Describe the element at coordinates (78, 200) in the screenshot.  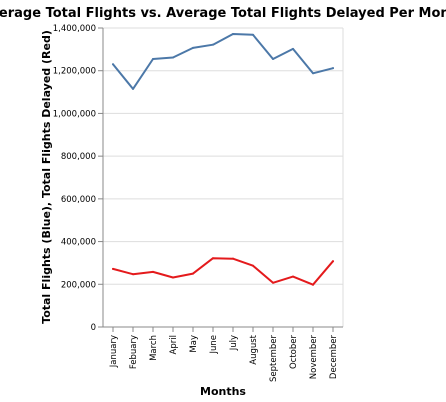
I see `y-tick-label: 600,000` at that location.